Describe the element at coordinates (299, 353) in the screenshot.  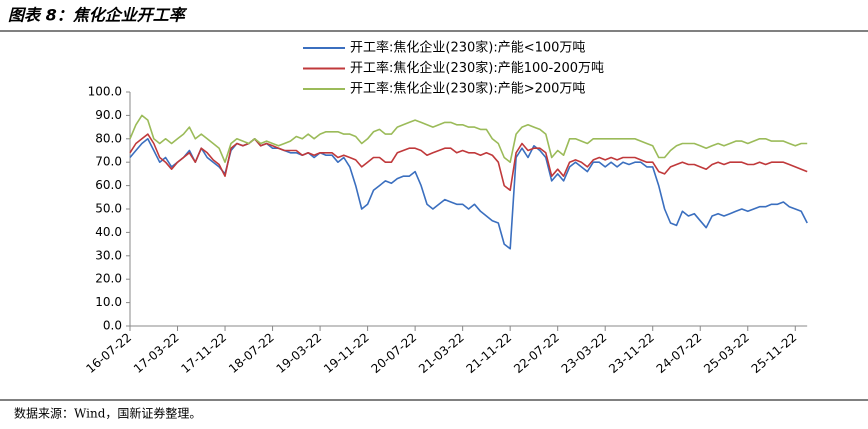
I see `x-tick-label: 19-03-22` at that location.